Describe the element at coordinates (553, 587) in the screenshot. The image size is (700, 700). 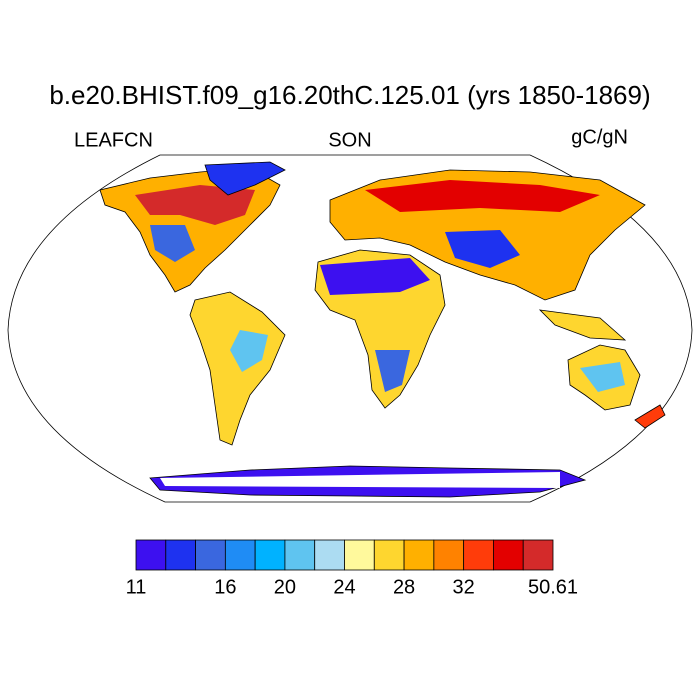
I see `colorbar-label: 50.61` at that location.